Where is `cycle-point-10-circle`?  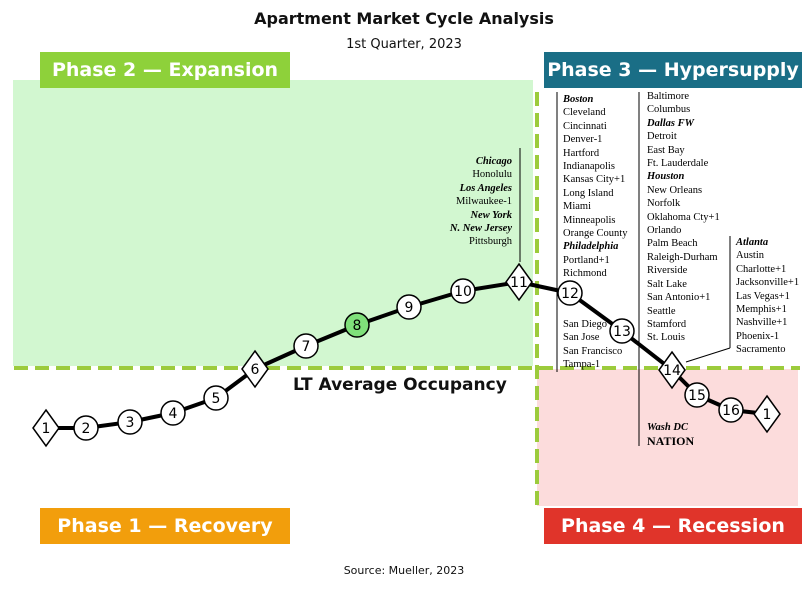 cycle-point-10-circle is located at coordinates (463, 291).